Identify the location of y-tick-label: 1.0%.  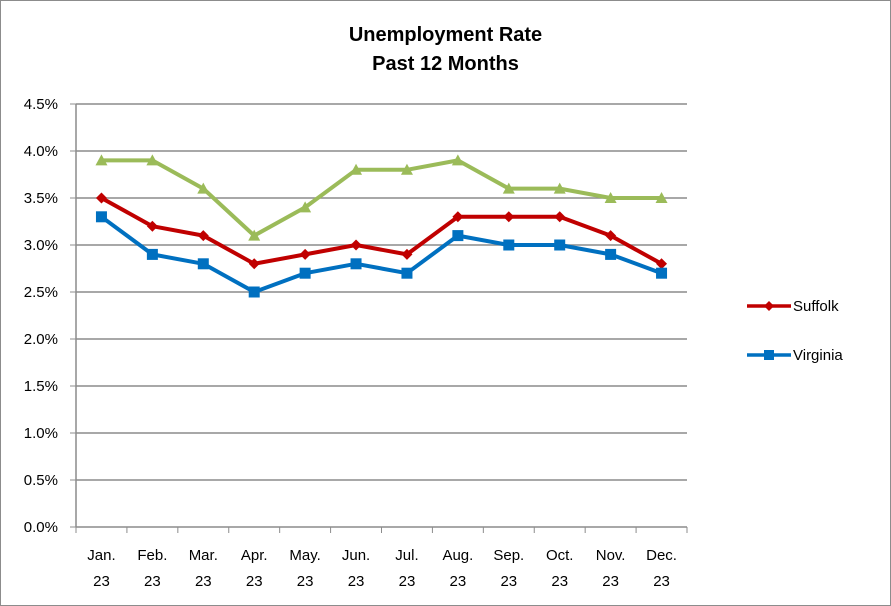
(41, 433).